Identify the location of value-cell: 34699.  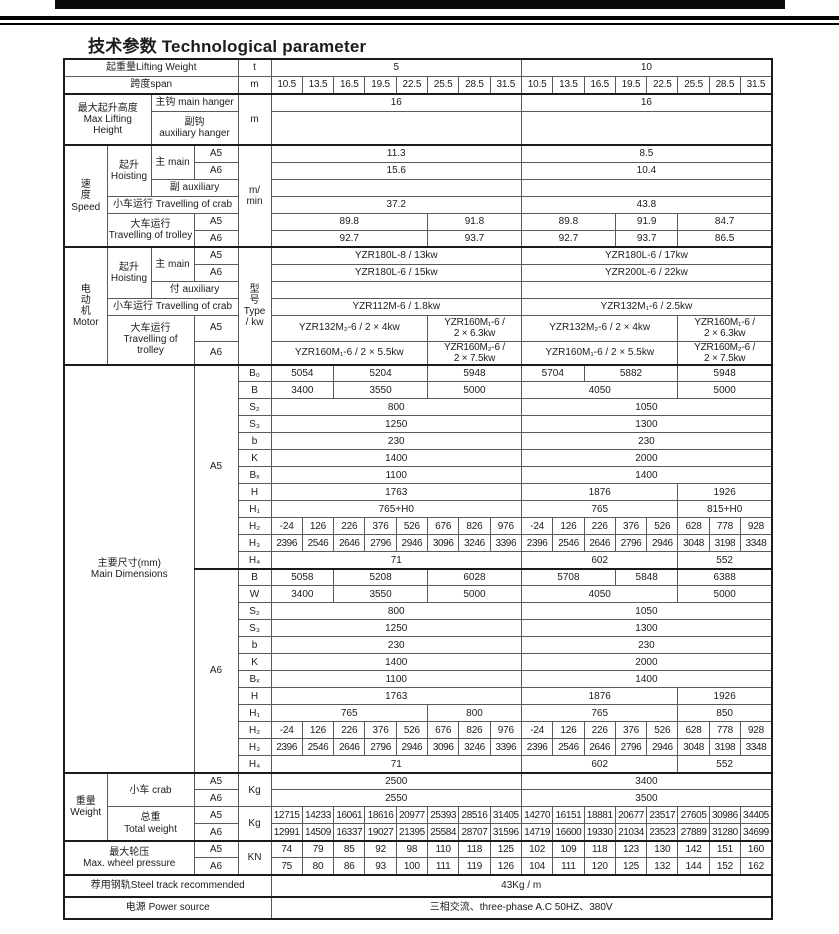
(756, 832).